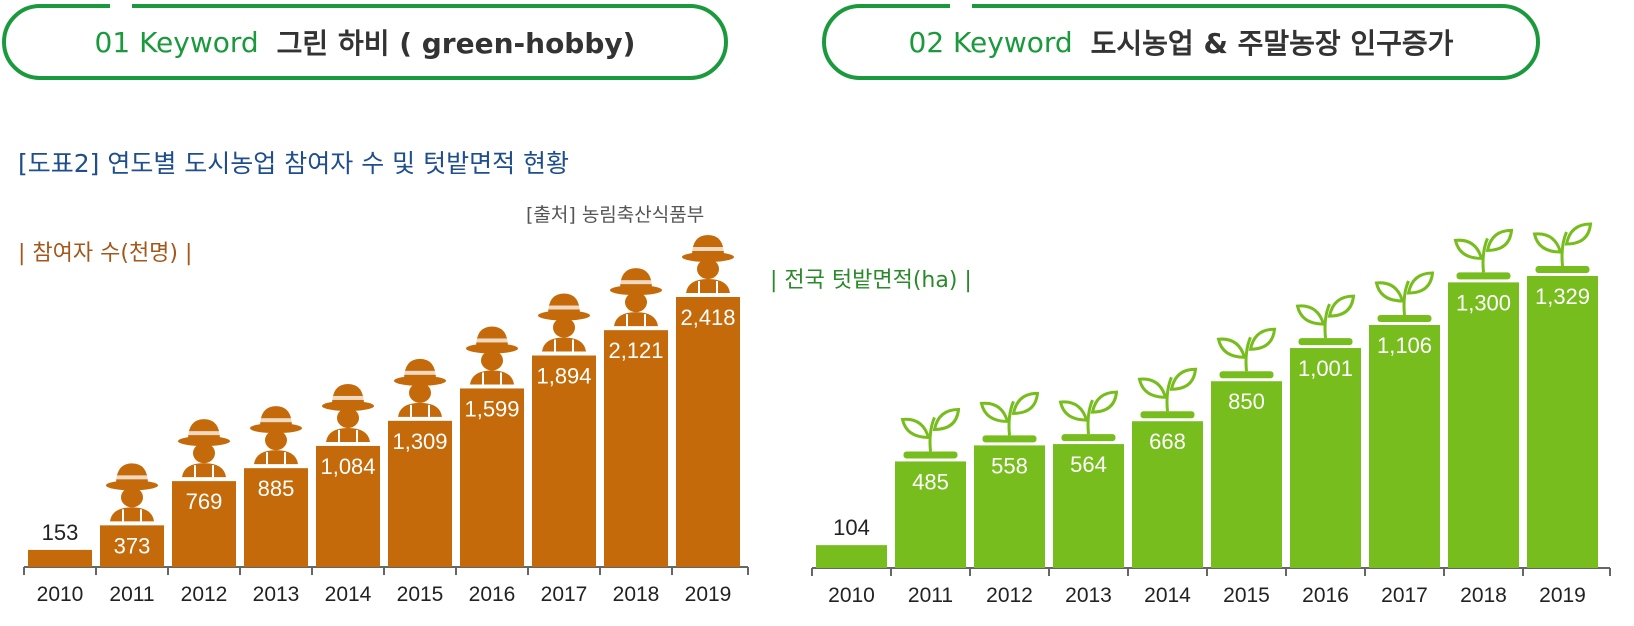 The width and height of the screenshot is (1634, 626). What do you see at coordinates (563, 376) in the screenshot?
I see `data-label: 1,894` at bounding box center [563, 376].